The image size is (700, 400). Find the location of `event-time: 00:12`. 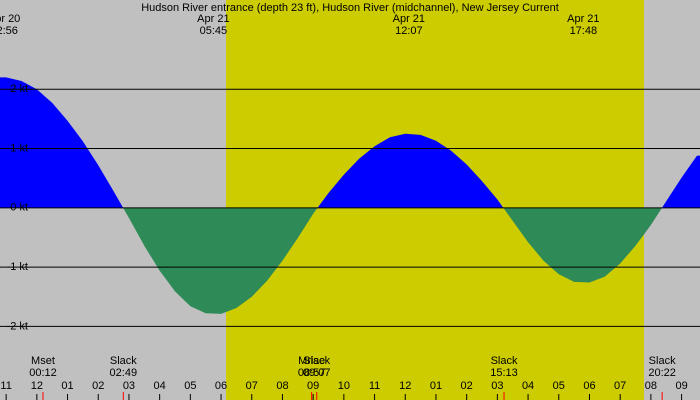

event-time: 00:12 is located at coordinates (43, 373).